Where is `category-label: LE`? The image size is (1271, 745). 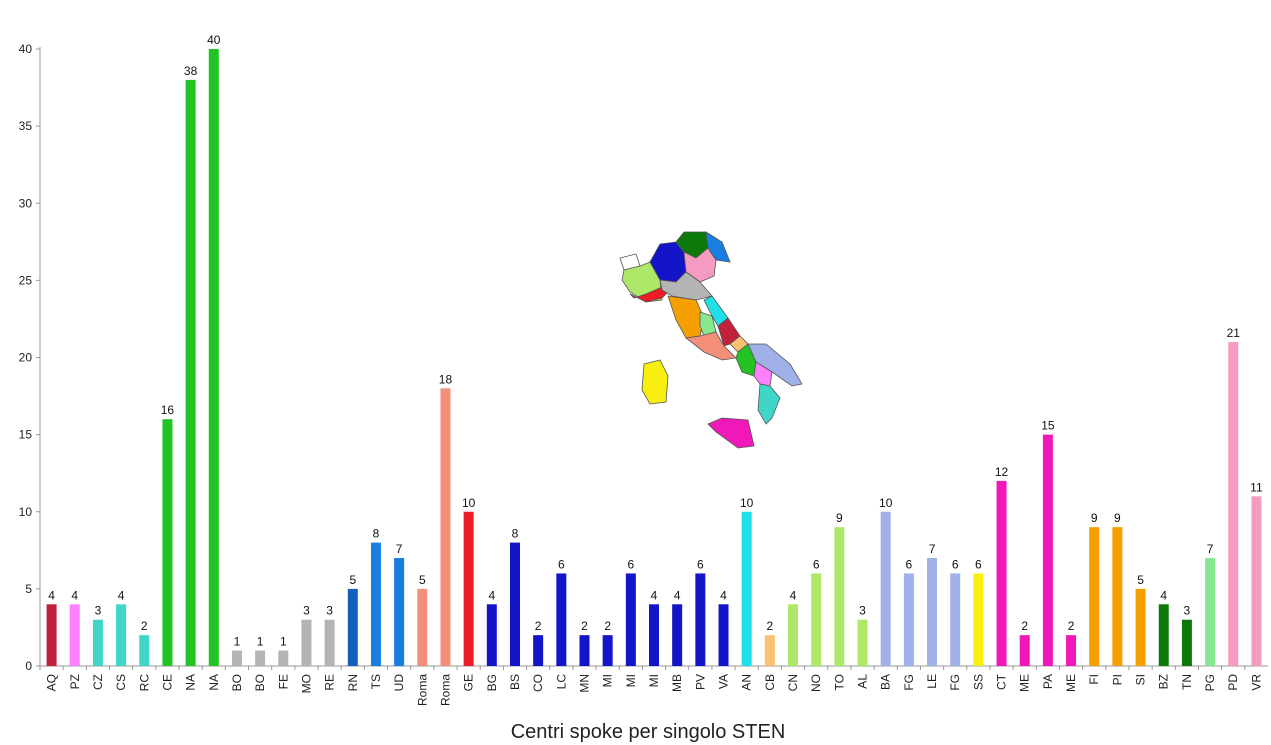 category-label: LE is located at coordinates (932, 681).